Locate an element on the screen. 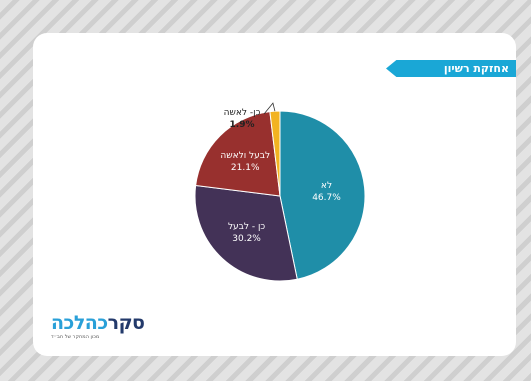 The image size is (531, 381). slice-value-1: 30.2% is located at coordinates (246, 239).